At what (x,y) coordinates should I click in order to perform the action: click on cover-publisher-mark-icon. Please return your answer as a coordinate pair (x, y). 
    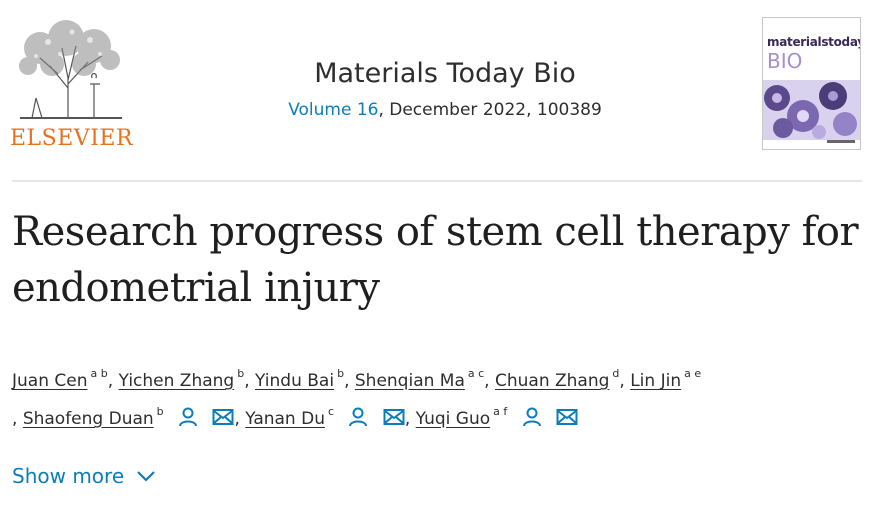
    Looking at the image, I should click on (841, 141).